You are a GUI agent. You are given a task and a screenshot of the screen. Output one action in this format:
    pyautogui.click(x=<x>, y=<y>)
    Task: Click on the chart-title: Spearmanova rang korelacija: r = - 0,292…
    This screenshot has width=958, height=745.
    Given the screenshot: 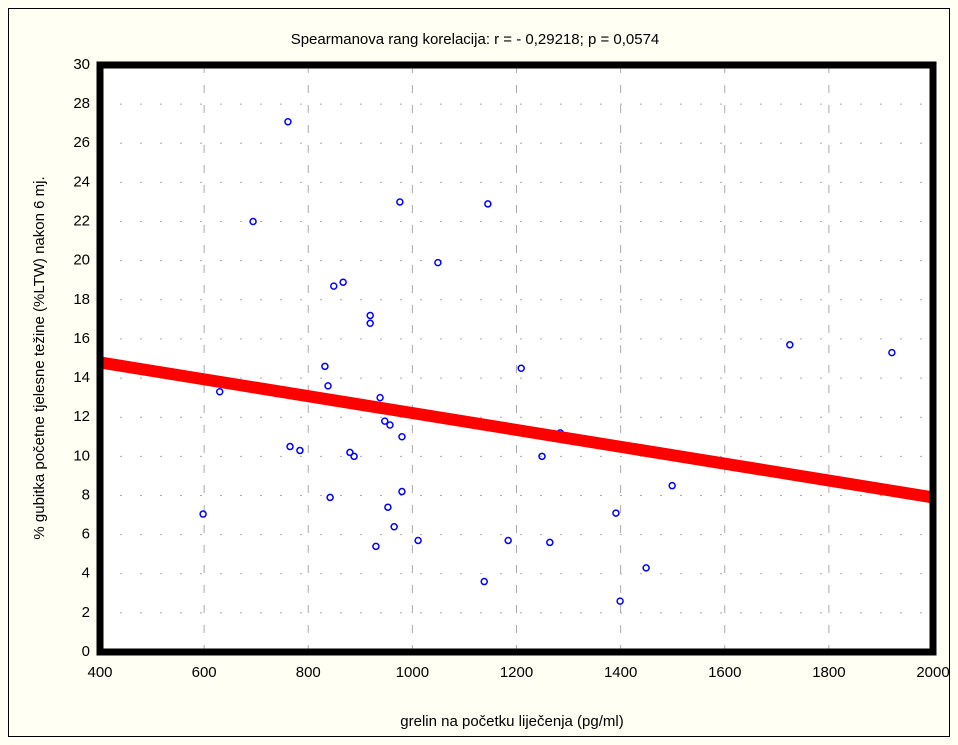 What is the action you would take?
    pyautogui.click(x=475, y=39)
    